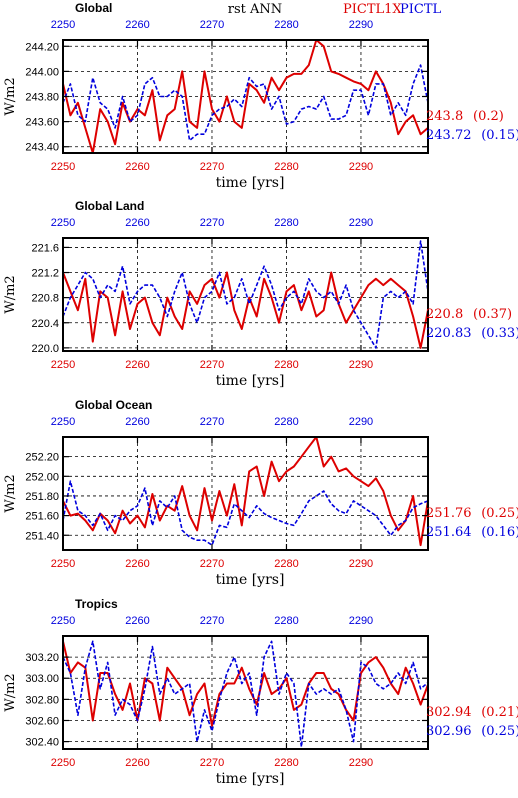 The image size is (518, 798). I want to click on series-mean-label: 302.96, so click(449, 731).